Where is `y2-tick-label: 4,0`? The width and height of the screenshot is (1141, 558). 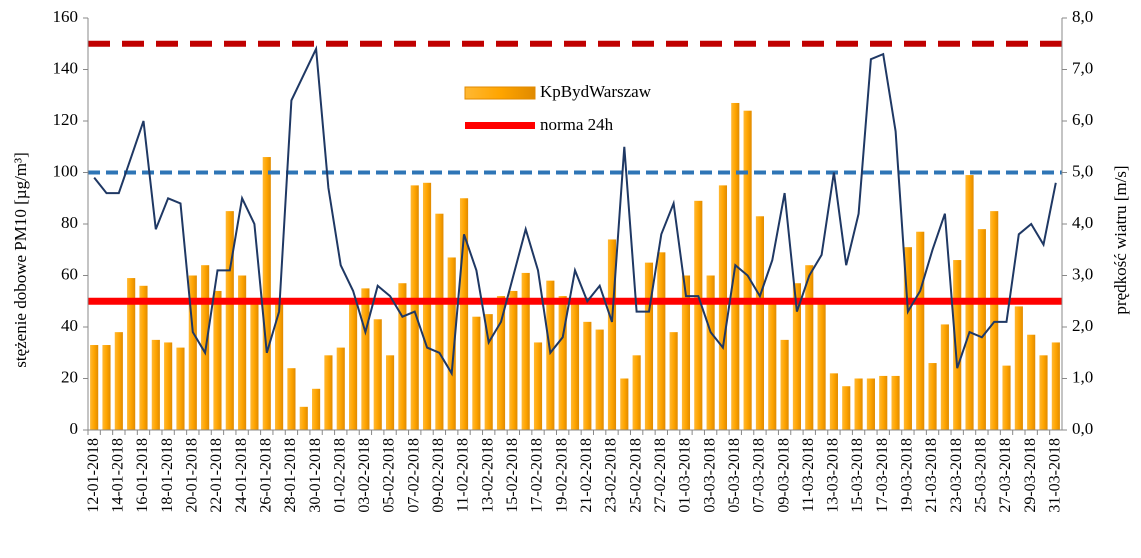 y2-tick-label: 4,0 is located at coordinates (1082, 222).